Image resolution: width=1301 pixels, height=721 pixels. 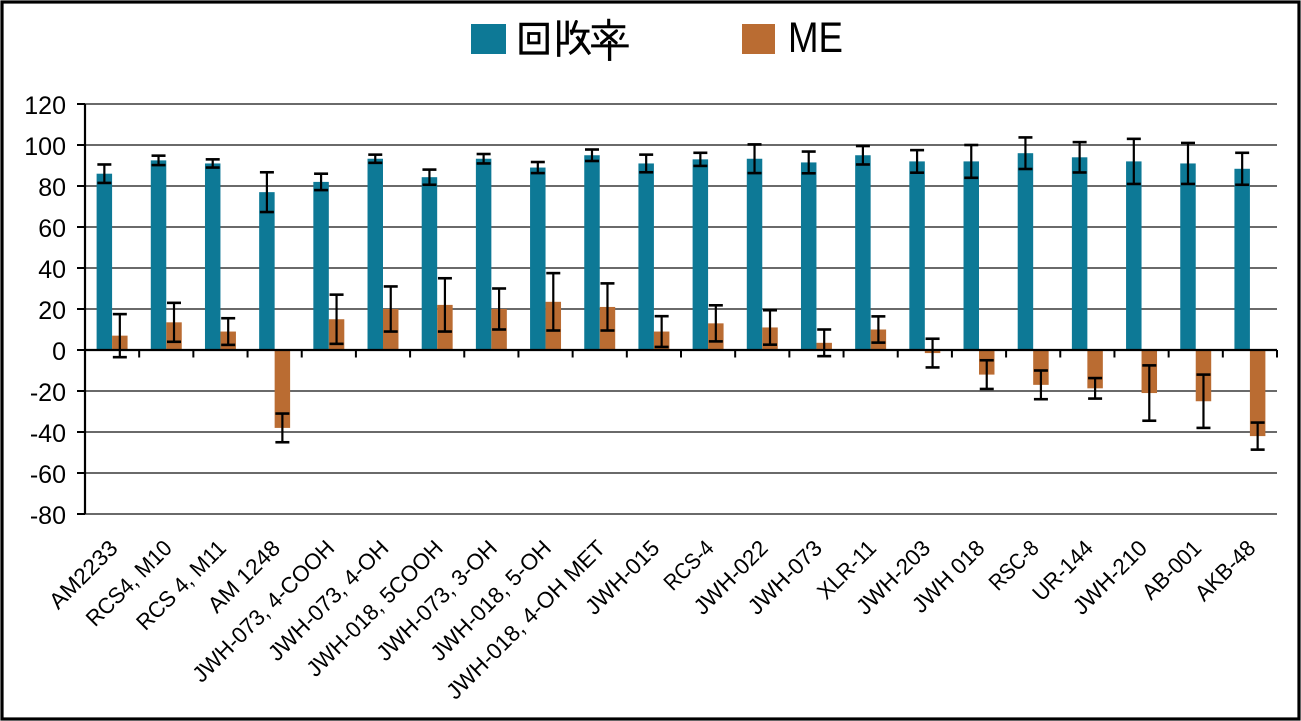 I want to click on svg-text: -60, so click(x=48, y=475).